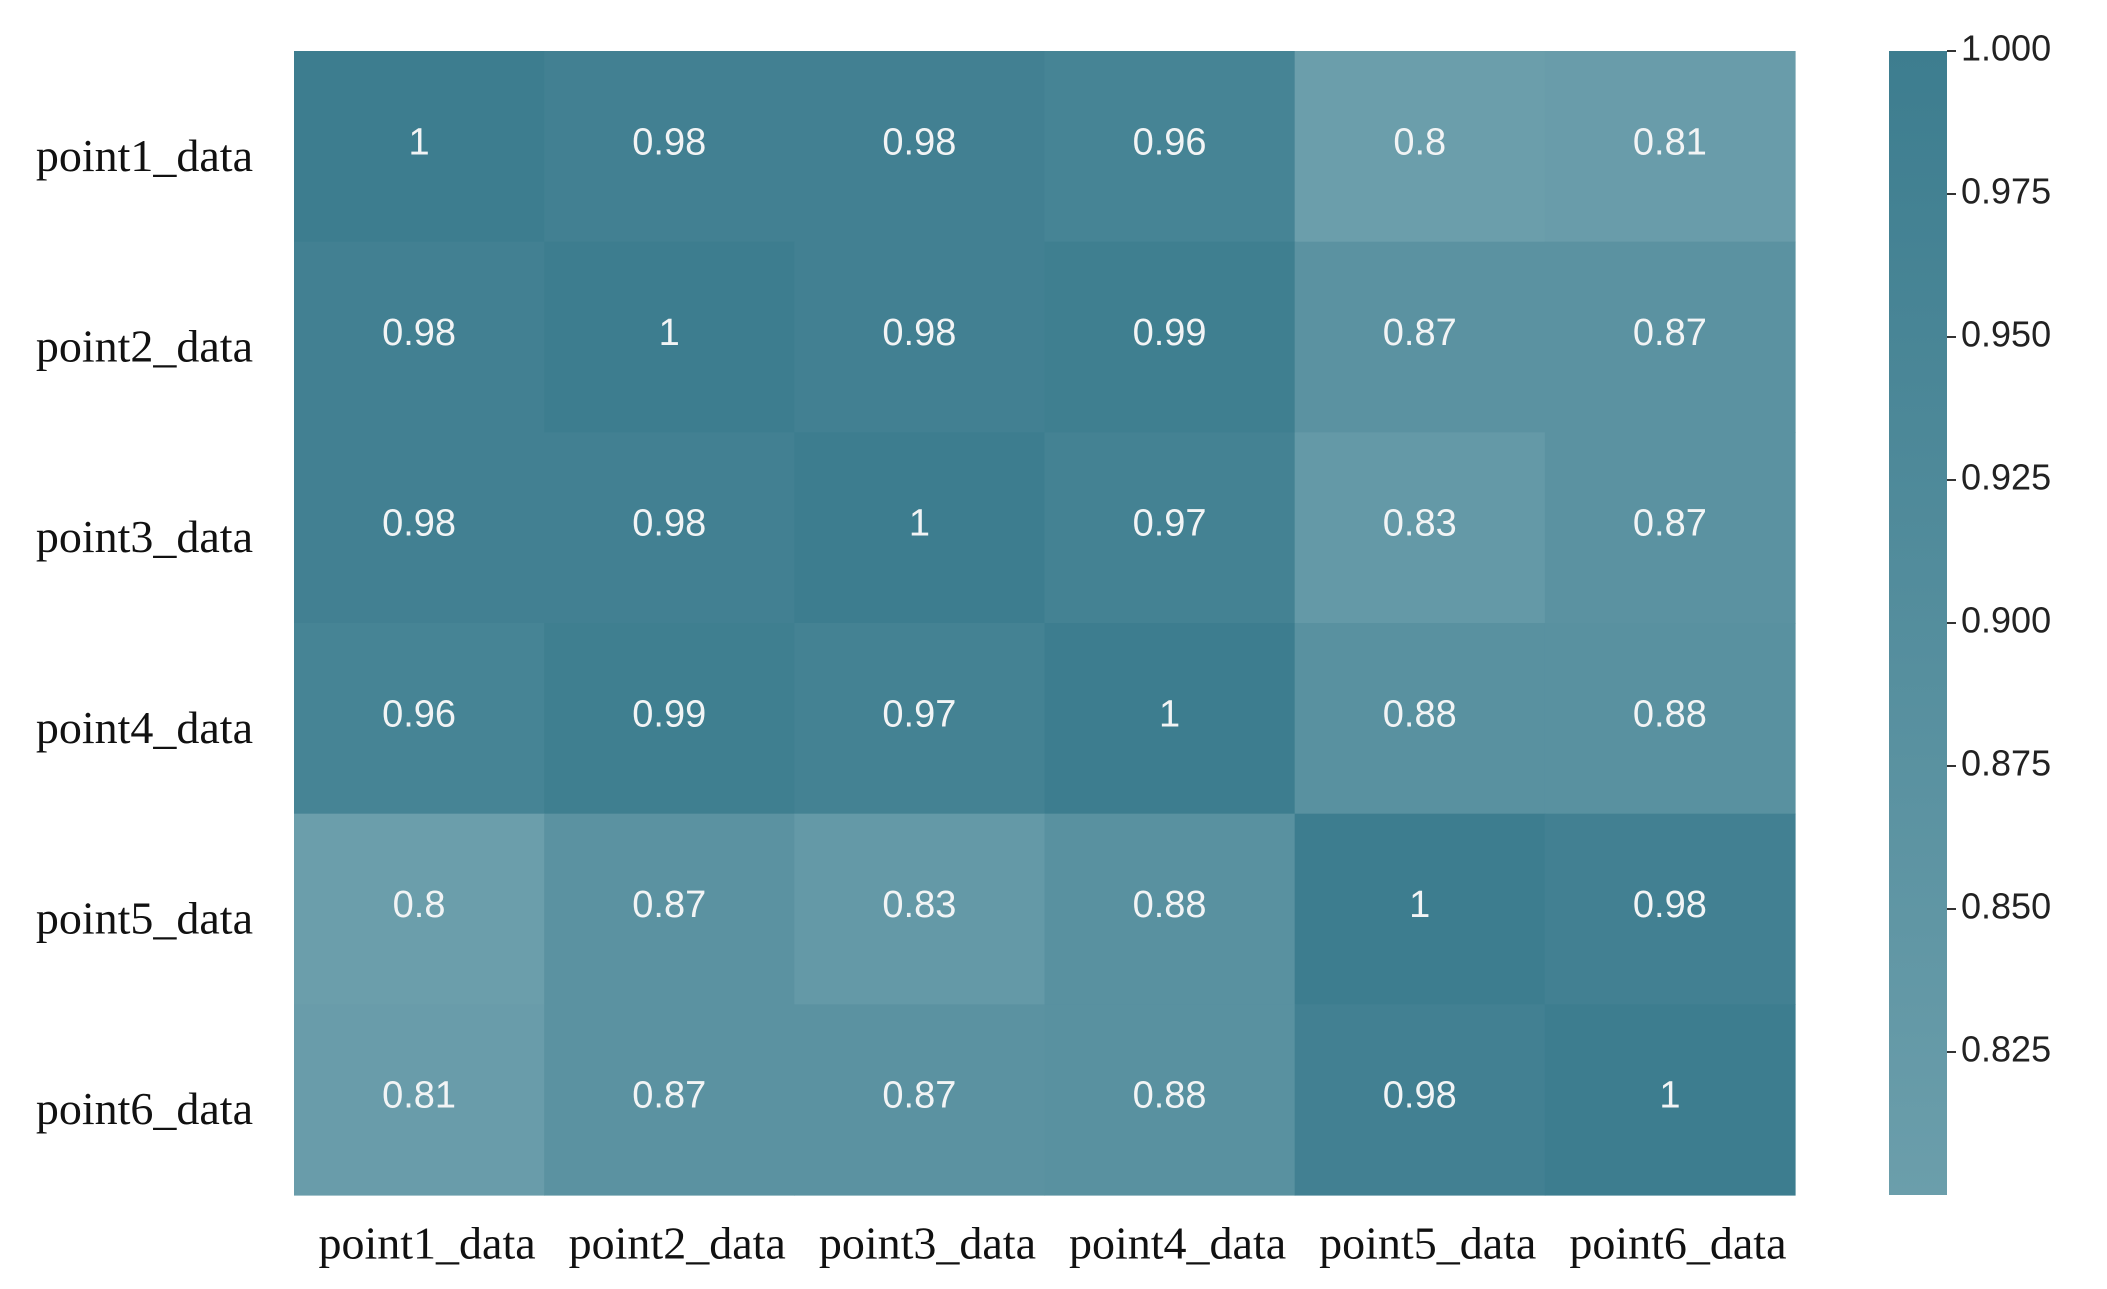  What do you see at coordinates (927, 1243) in the screenshot?
I see `x-tick-label-3: point3_data` at bounding box center [927, 1243].